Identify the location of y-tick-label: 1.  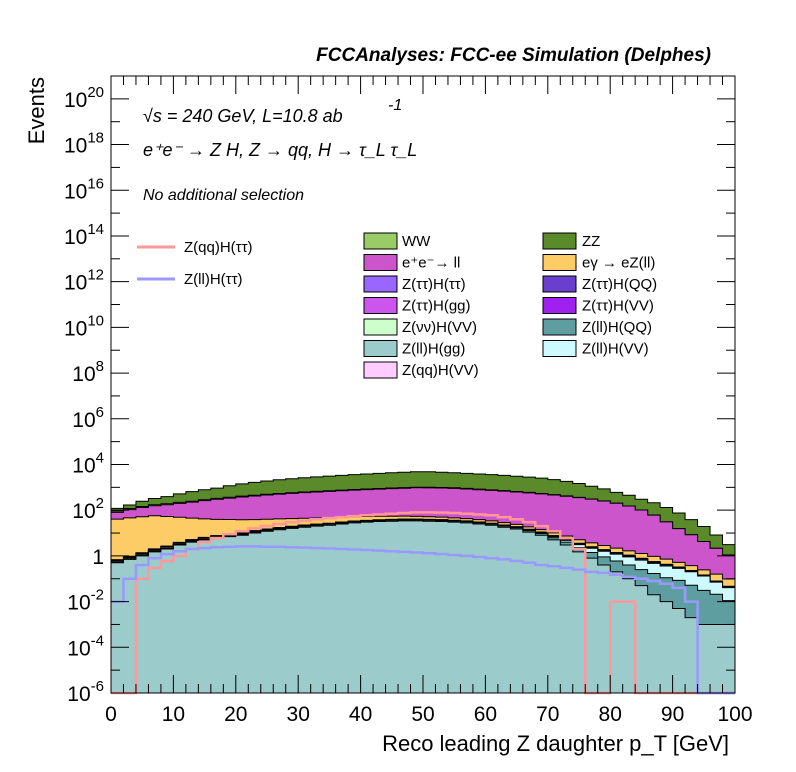
(98, 557).